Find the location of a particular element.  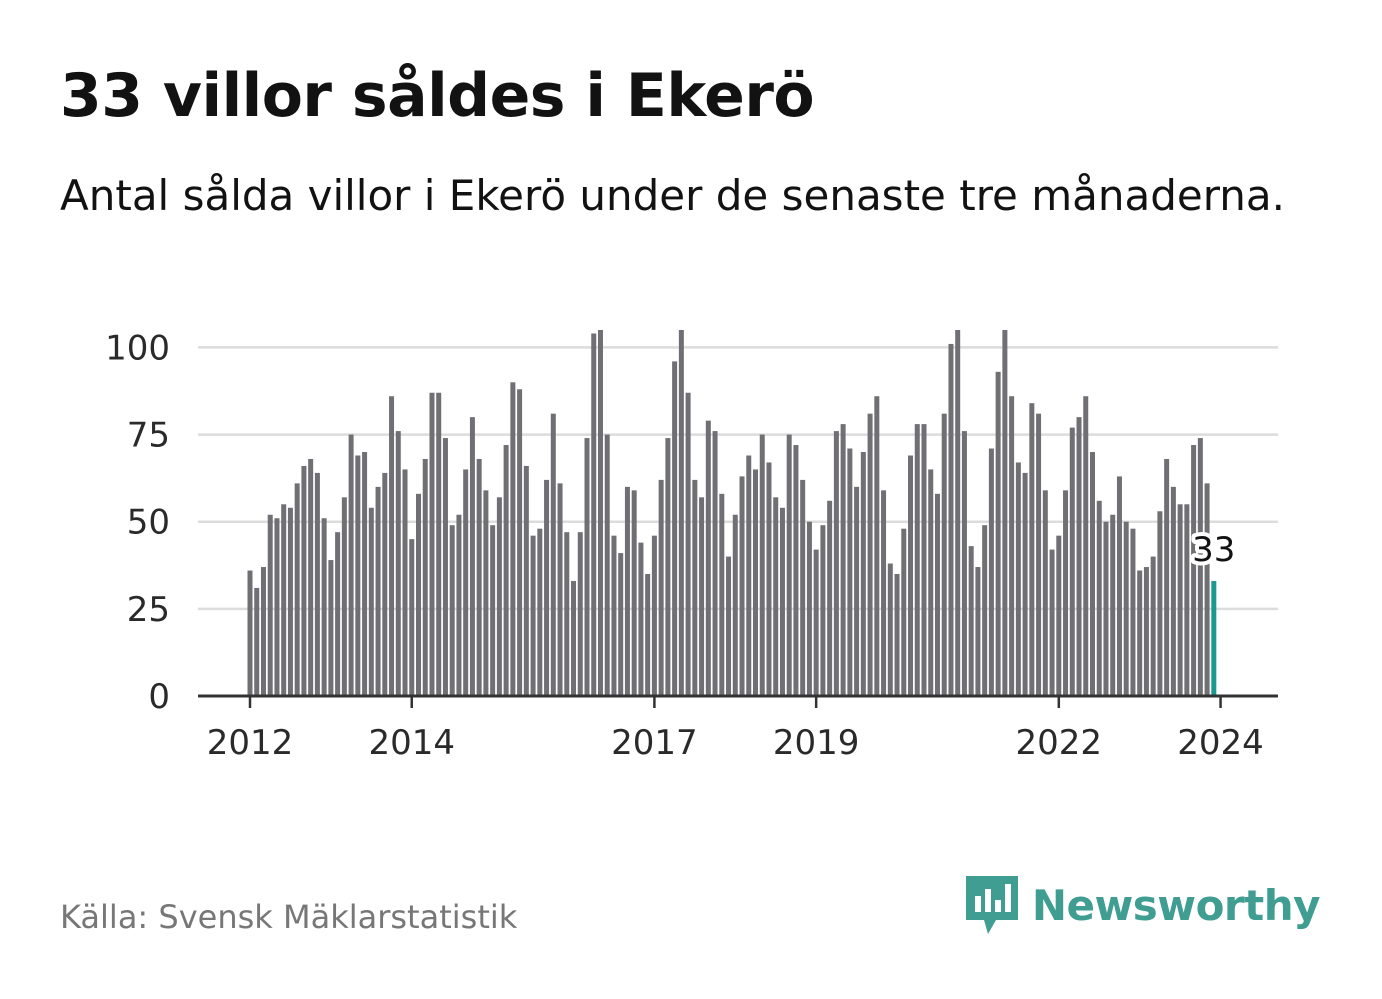

chart-title: 33 villor såldes i Ekerö is located at coordinates (437, 96).